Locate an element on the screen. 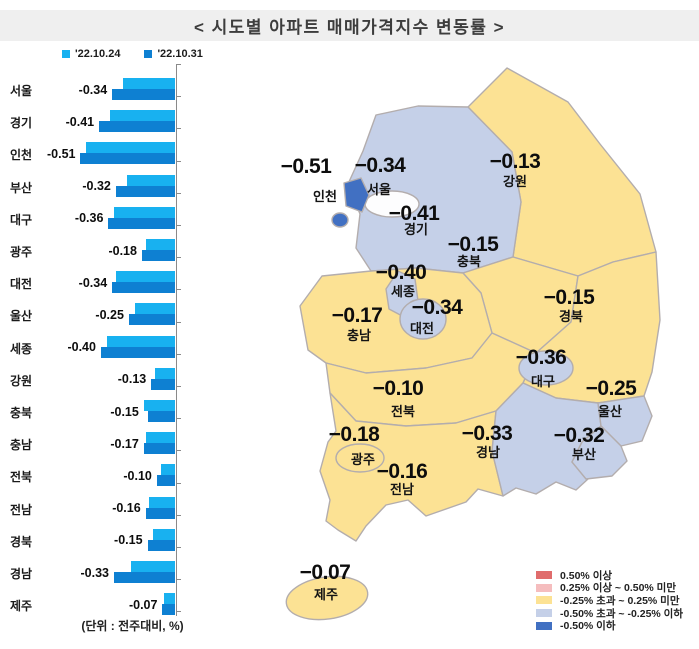  map-name-jeonnam: 전남 is located at coordinates (402, 489).